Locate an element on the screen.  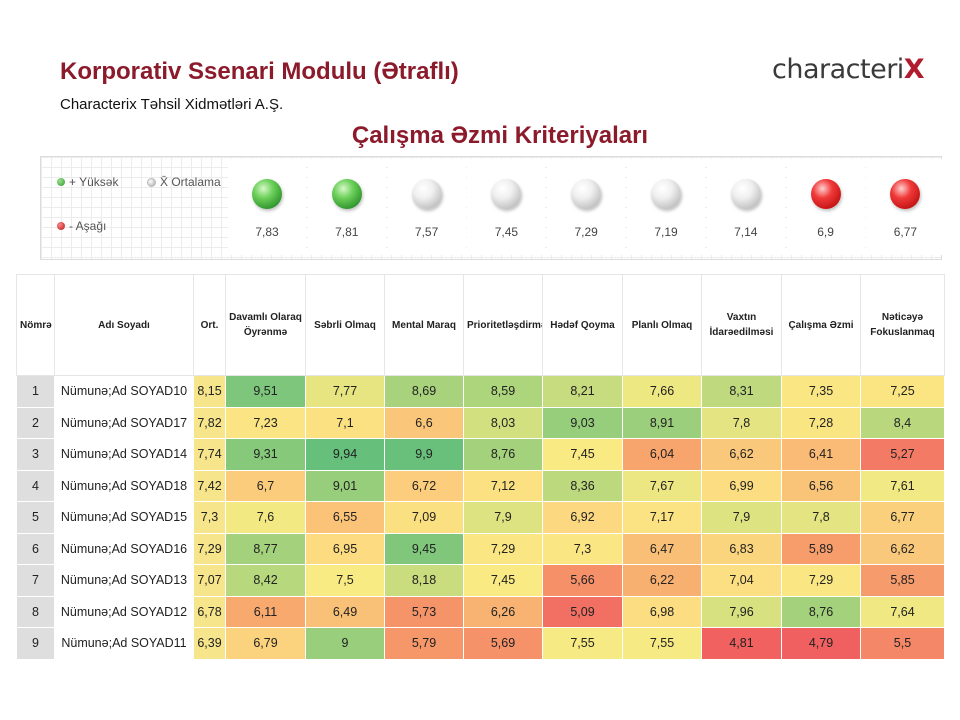
header-criterion: Səbrli Olmaq is located at coordinates (345, 325).